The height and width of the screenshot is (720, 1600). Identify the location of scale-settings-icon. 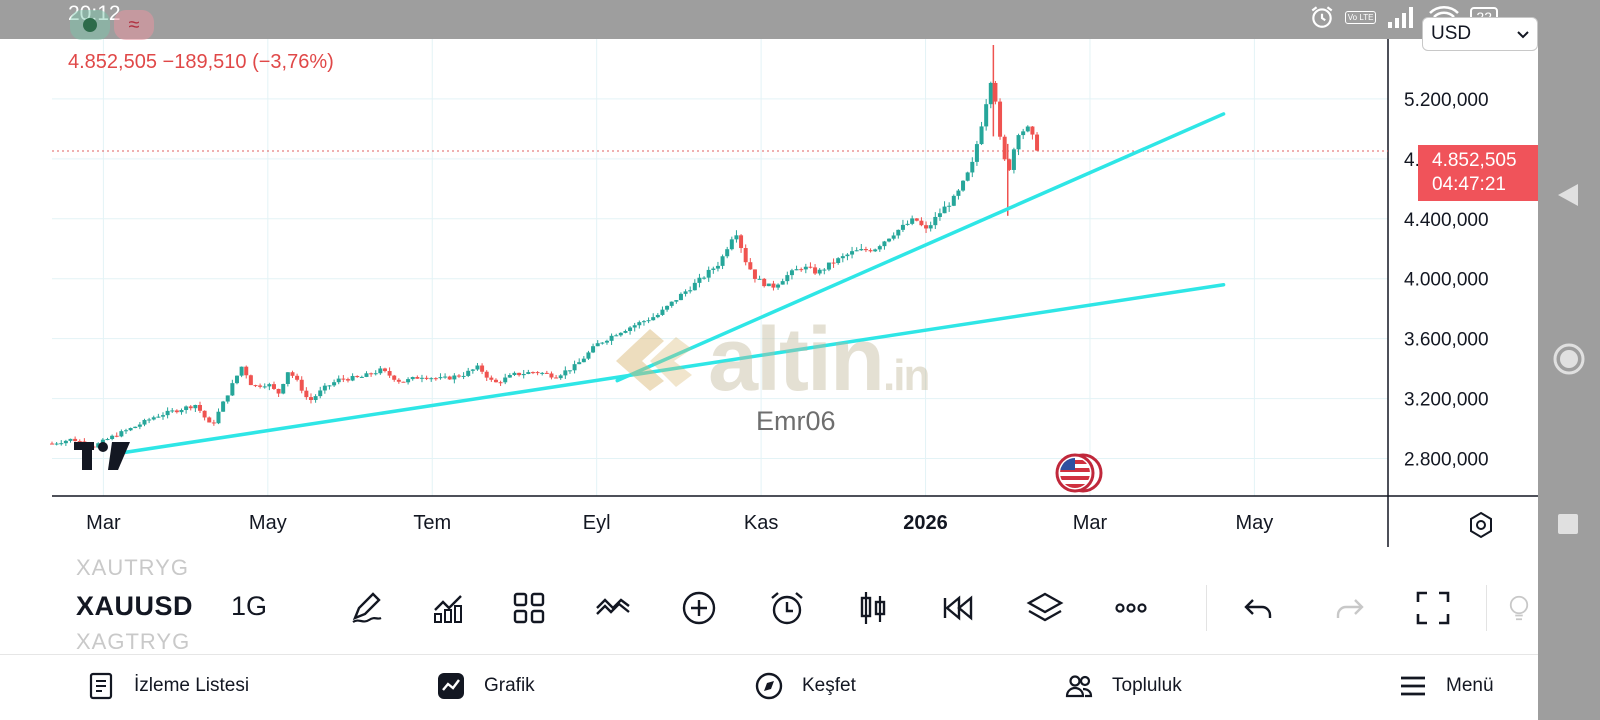
(1481, 525).